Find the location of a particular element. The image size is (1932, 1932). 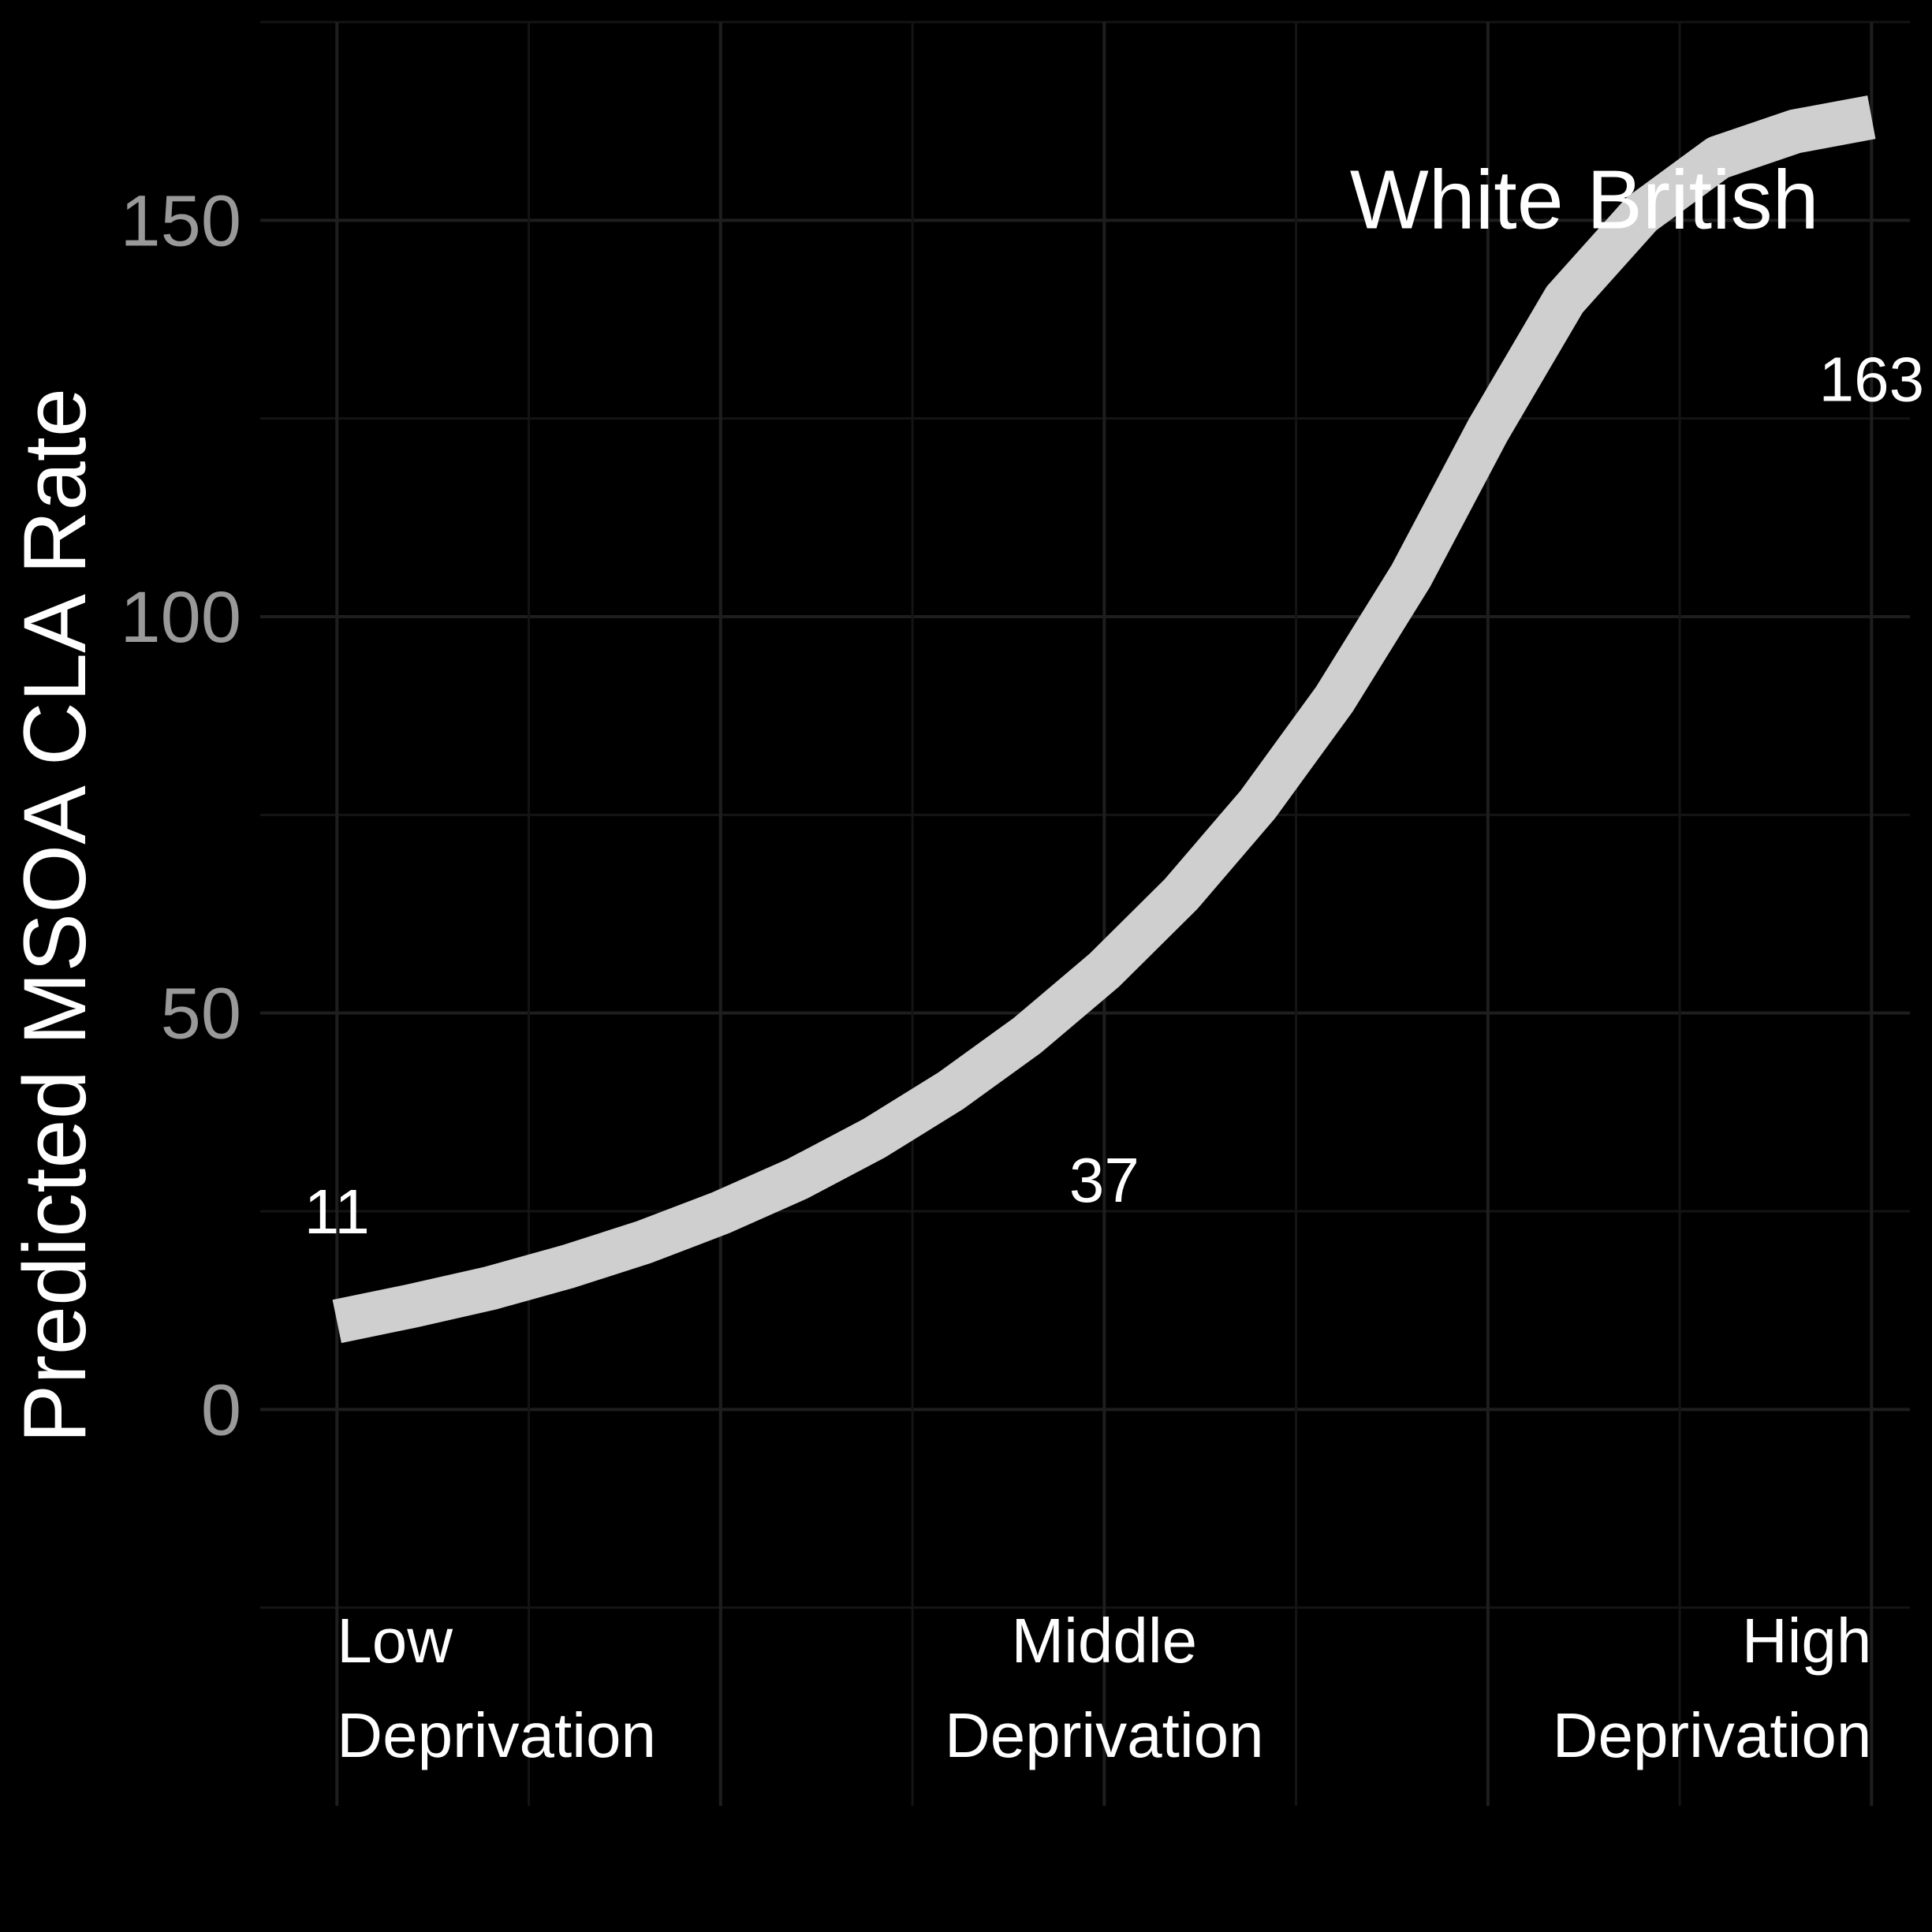

x-tick-label: High Deprivation is located at coordinates (1713, 1688).